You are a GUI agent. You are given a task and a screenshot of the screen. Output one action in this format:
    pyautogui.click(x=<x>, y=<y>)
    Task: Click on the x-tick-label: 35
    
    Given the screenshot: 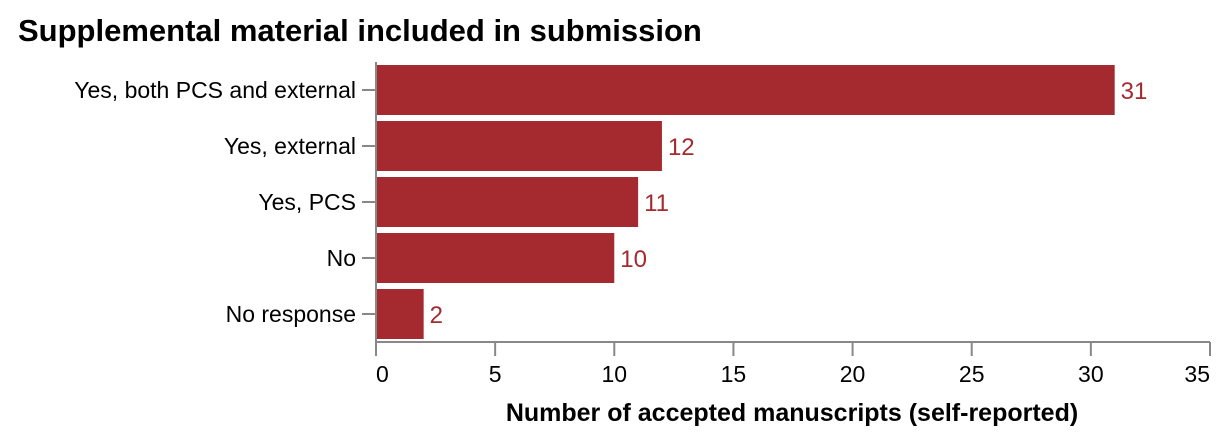 What is the action you would take?
    pyautogui.click(x=1197, y=374)
    